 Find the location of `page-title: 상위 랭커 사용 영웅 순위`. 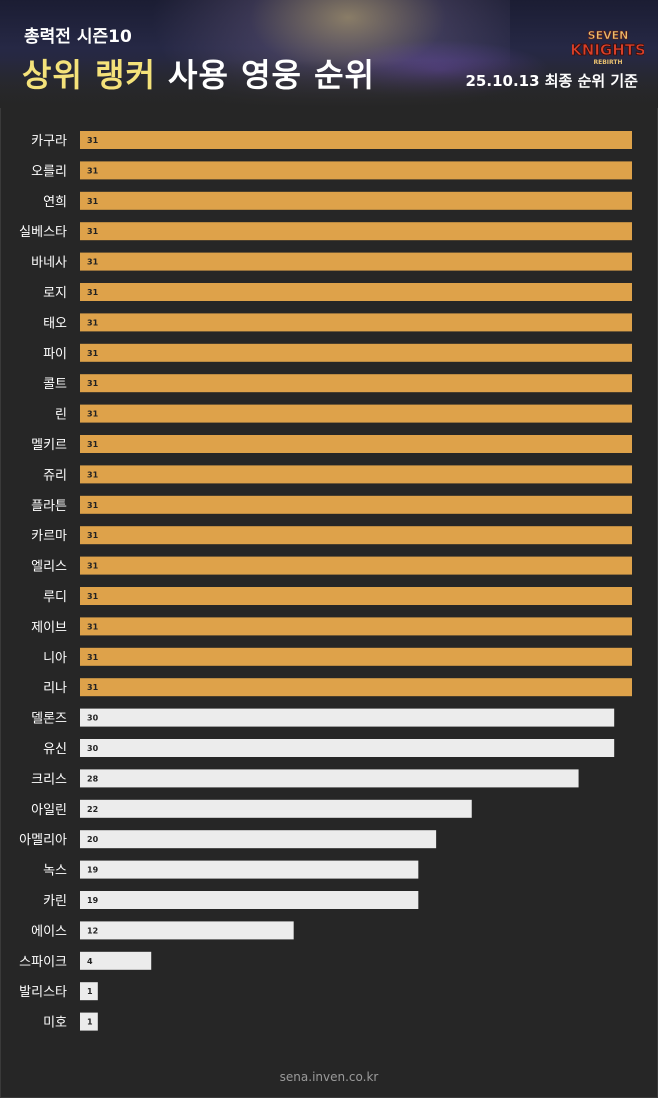

page-title: 상위 랭커 사용 영웅 순위 is located at coordinates (198, 73).